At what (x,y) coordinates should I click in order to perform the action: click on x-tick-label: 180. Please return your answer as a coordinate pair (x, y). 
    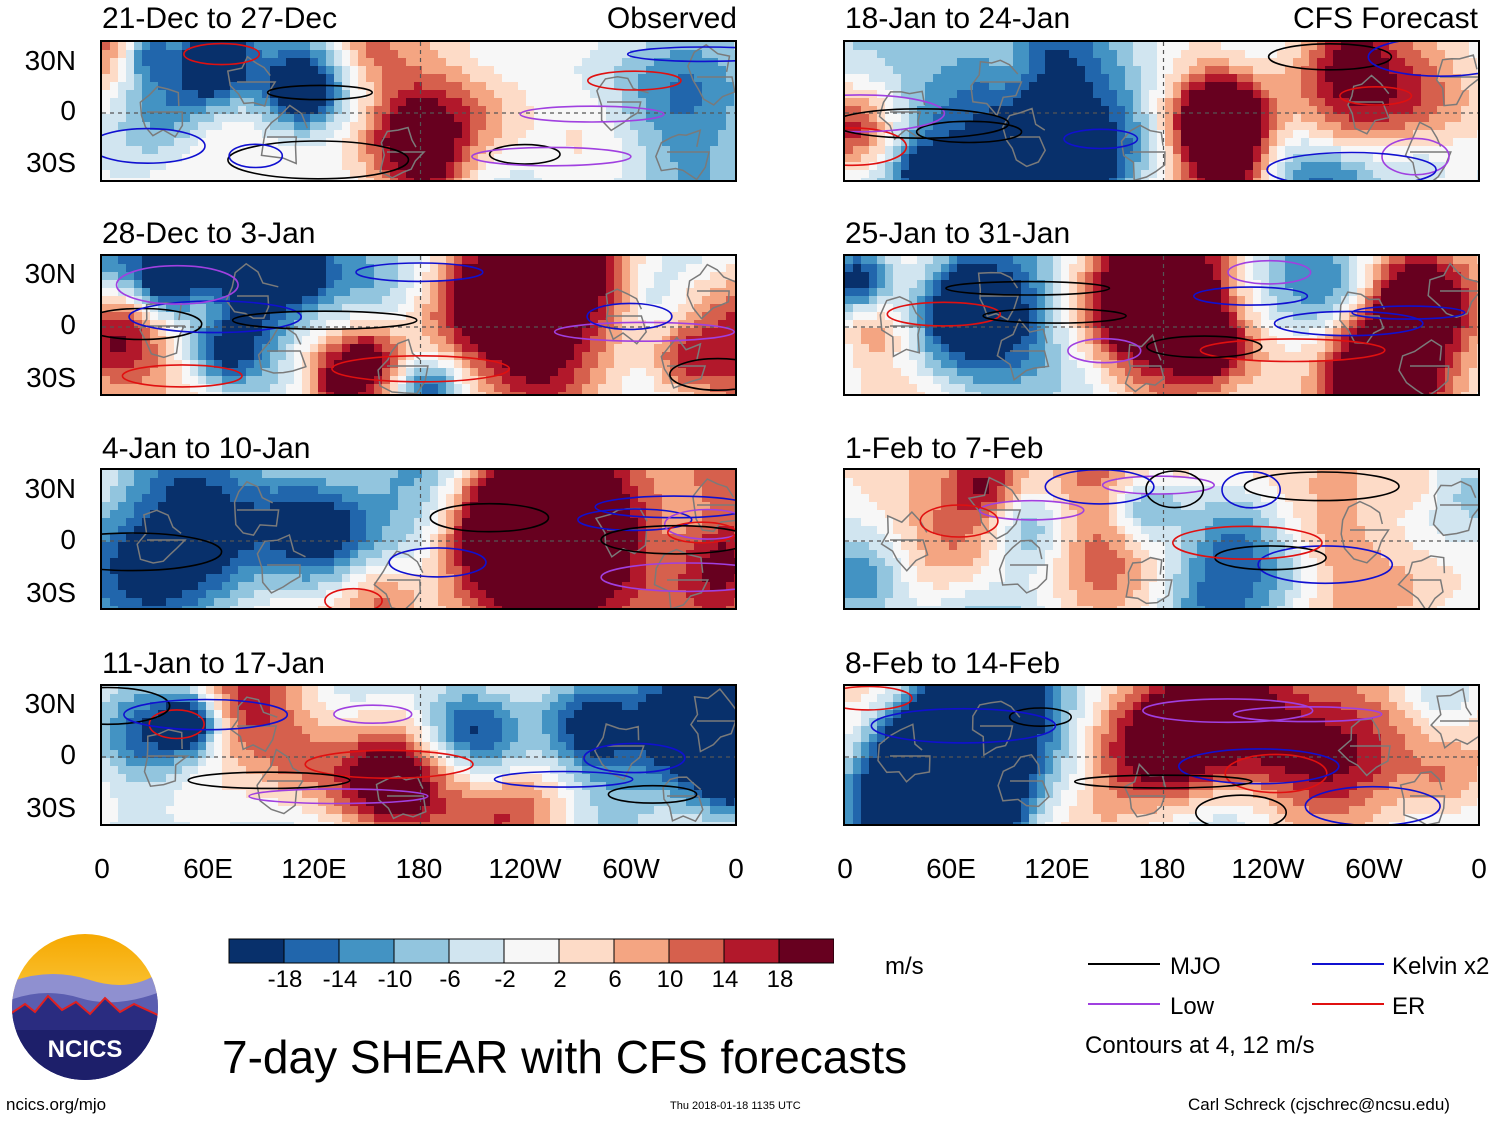
    Looking at the image, I should click on (419, 868).